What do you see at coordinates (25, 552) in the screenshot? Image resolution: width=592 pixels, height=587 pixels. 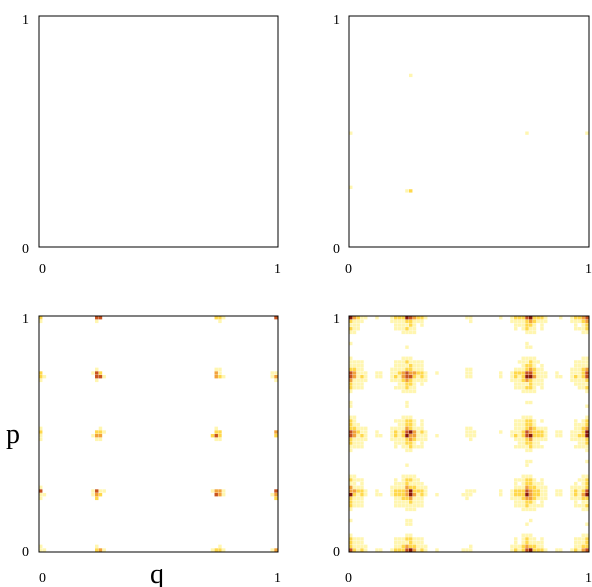 I see `y-tick-bottom-bottom-left: 0` at bounding box center [25, 552].